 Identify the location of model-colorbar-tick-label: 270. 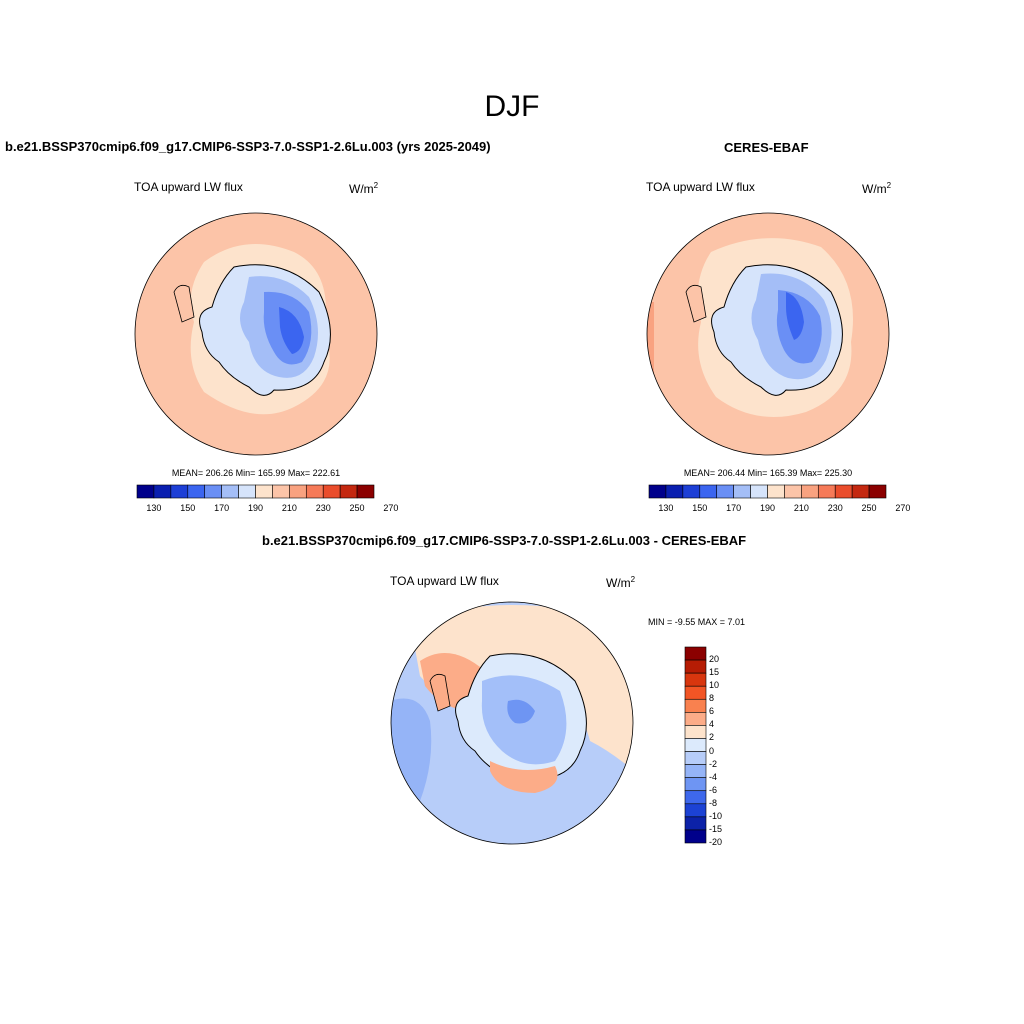
(391, 508).